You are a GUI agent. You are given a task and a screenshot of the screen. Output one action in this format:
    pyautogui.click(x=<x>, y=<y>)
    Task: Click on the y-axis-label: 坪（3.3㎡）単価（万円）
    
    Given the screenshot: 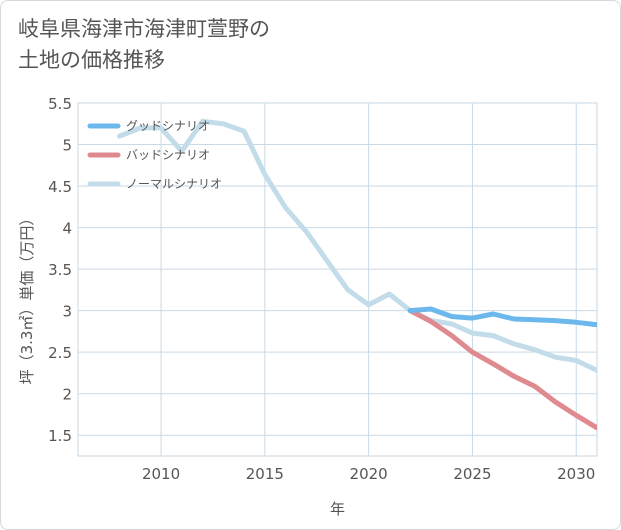 What is the action you would take?
    pyautogui.click(x=27, y=298)
    